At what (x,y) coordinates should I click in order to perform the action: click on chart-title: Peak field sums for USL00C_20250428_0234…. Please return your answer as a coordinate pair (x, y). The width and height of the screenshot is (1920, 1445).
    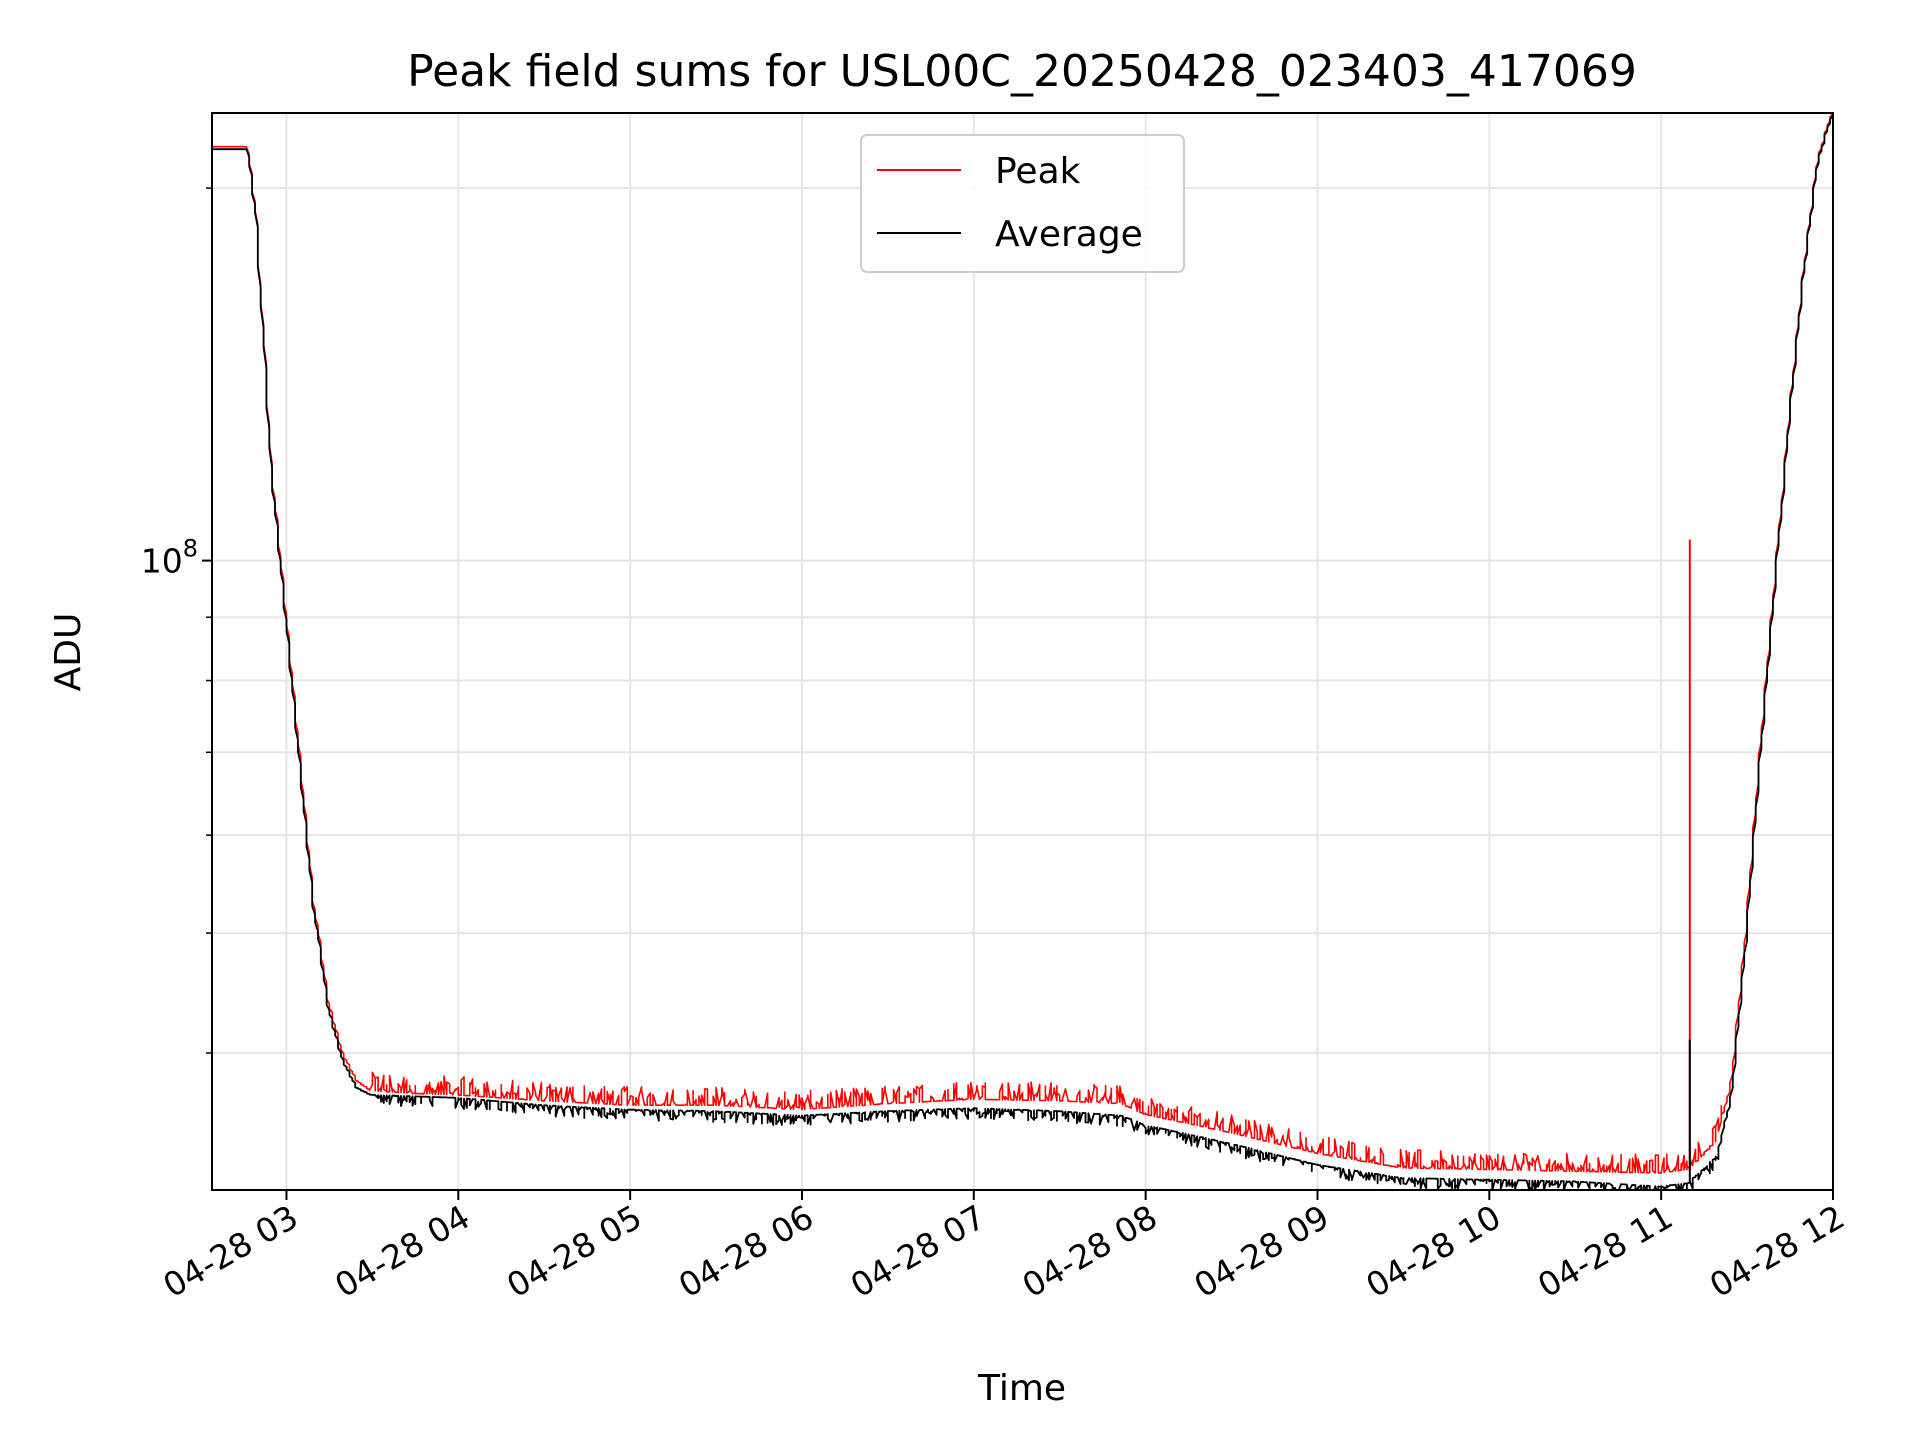
    Looking at the image, I should click on (1022, 71).